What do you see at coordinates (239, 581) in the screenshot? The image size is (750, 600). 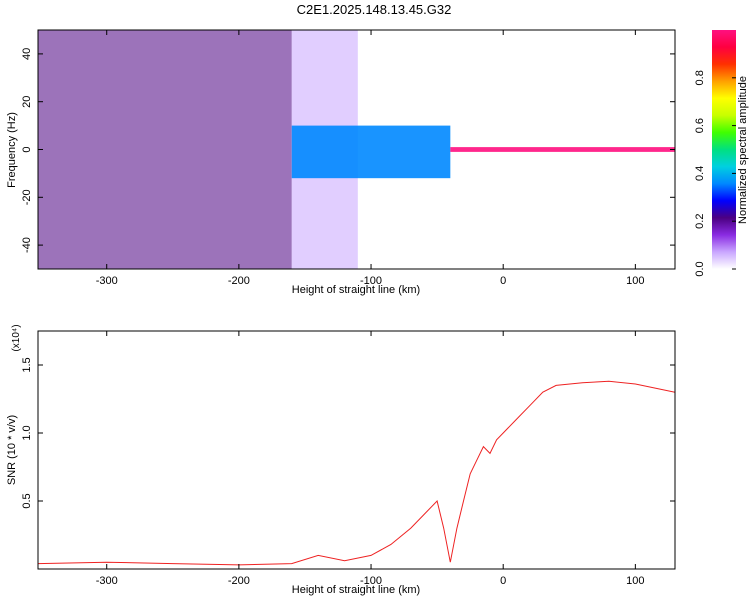 I see `snr-x-tick-label: -200` at bounding box center [239, 581].